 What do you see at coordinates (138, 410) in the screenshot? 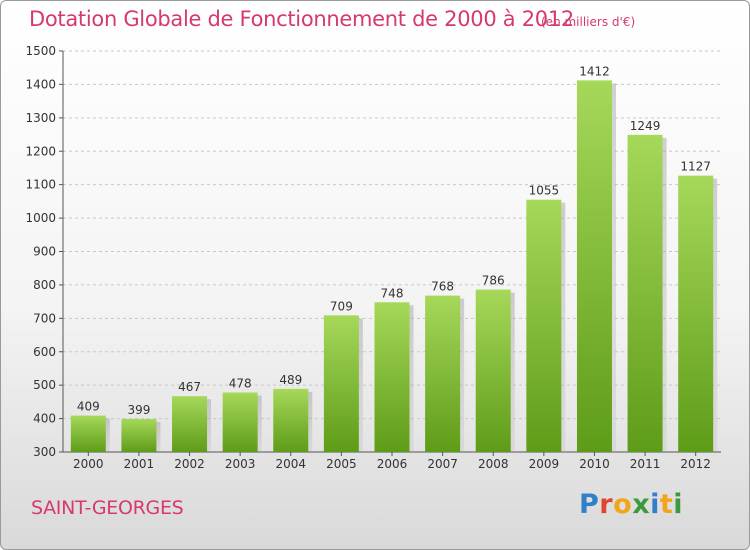
I see `data-label: 399` at bounding box center [138, 410].